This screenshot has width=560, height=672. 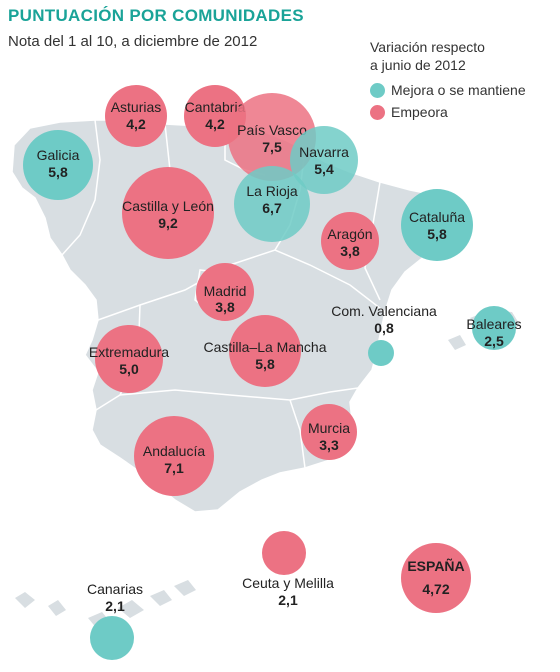 I want to click on label-cataluna: Cataluña, so click(x=437, y=217).